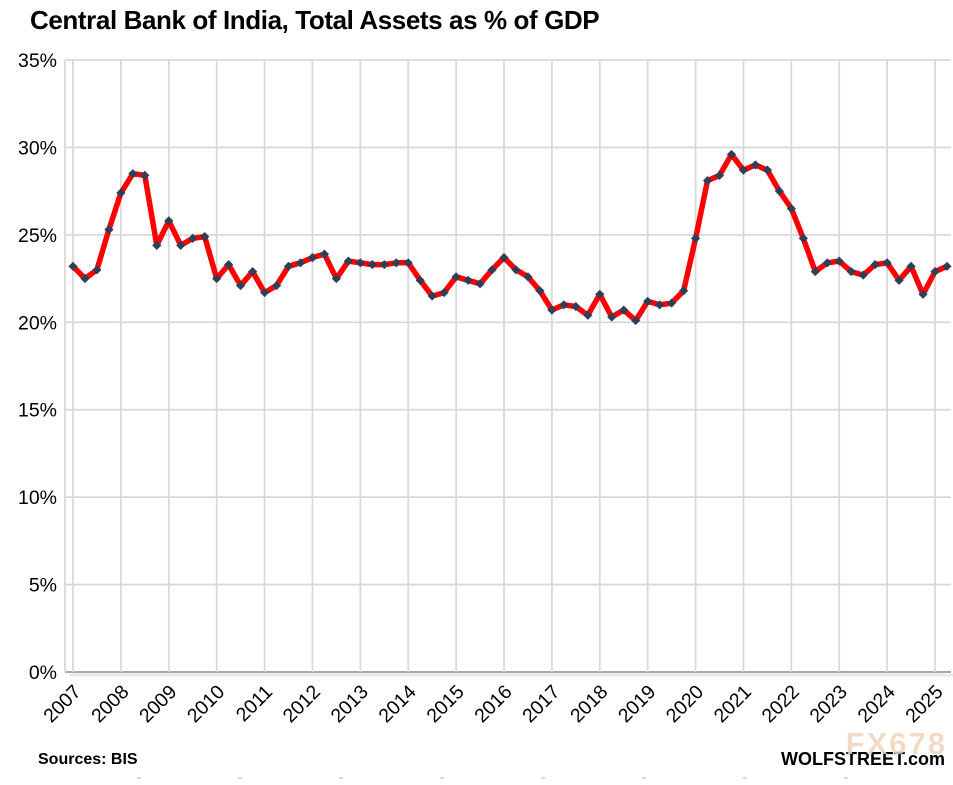 This screenshot has width=953, height=785. I want to click on y-axis-tick-label: 10%, so click(37, 498).